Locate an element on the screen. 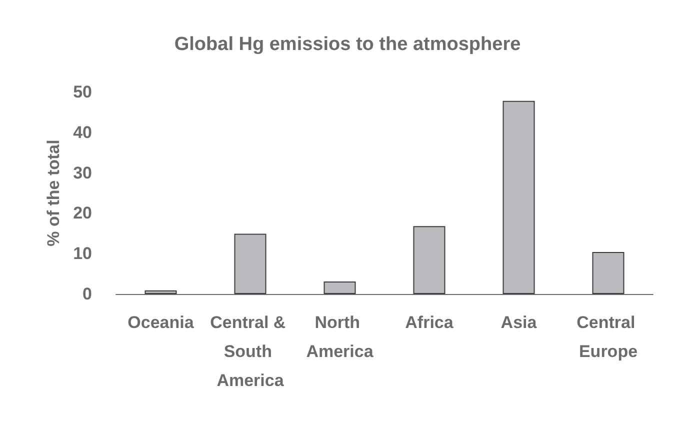 This screenshot has height=426, width=695. y-axis-title: % of the total is located at coordinates (54, 193).